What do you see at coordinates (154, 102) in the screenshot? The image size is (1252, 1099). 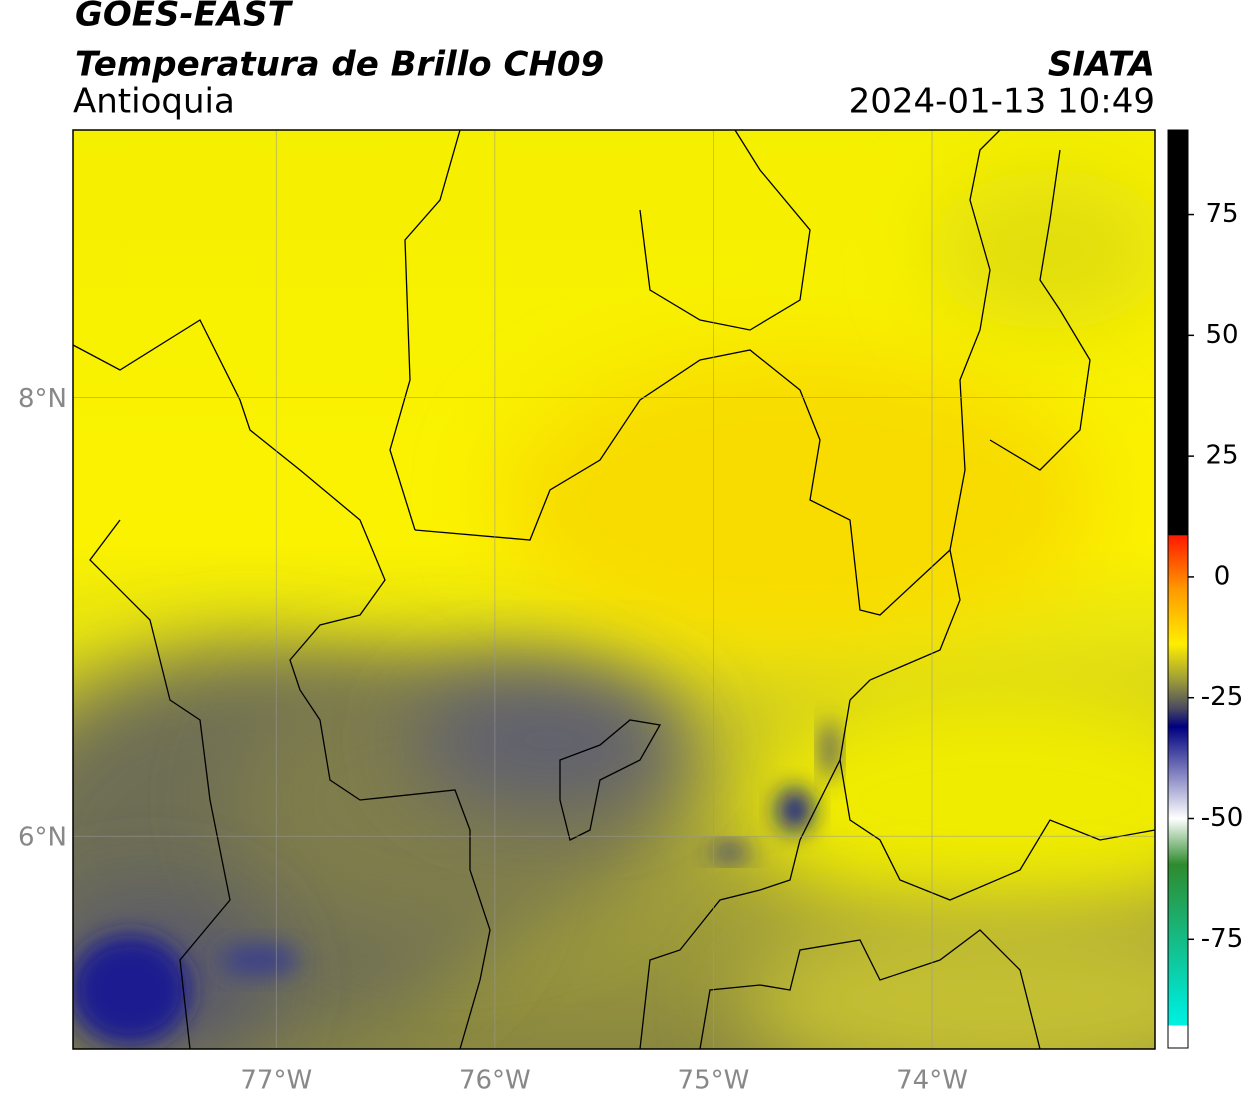 I see `region: Antioquia` at bounding box center [154, 102].